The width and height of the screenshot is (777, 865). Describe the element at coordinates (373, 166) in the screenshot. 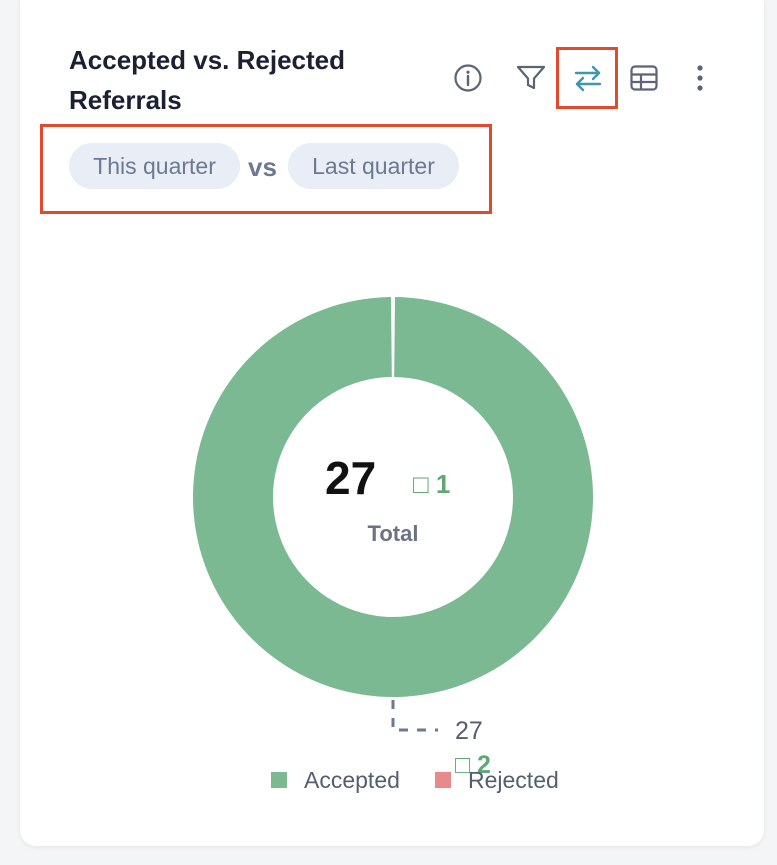

I see `period-previous-pill: Last quarter` at that location.